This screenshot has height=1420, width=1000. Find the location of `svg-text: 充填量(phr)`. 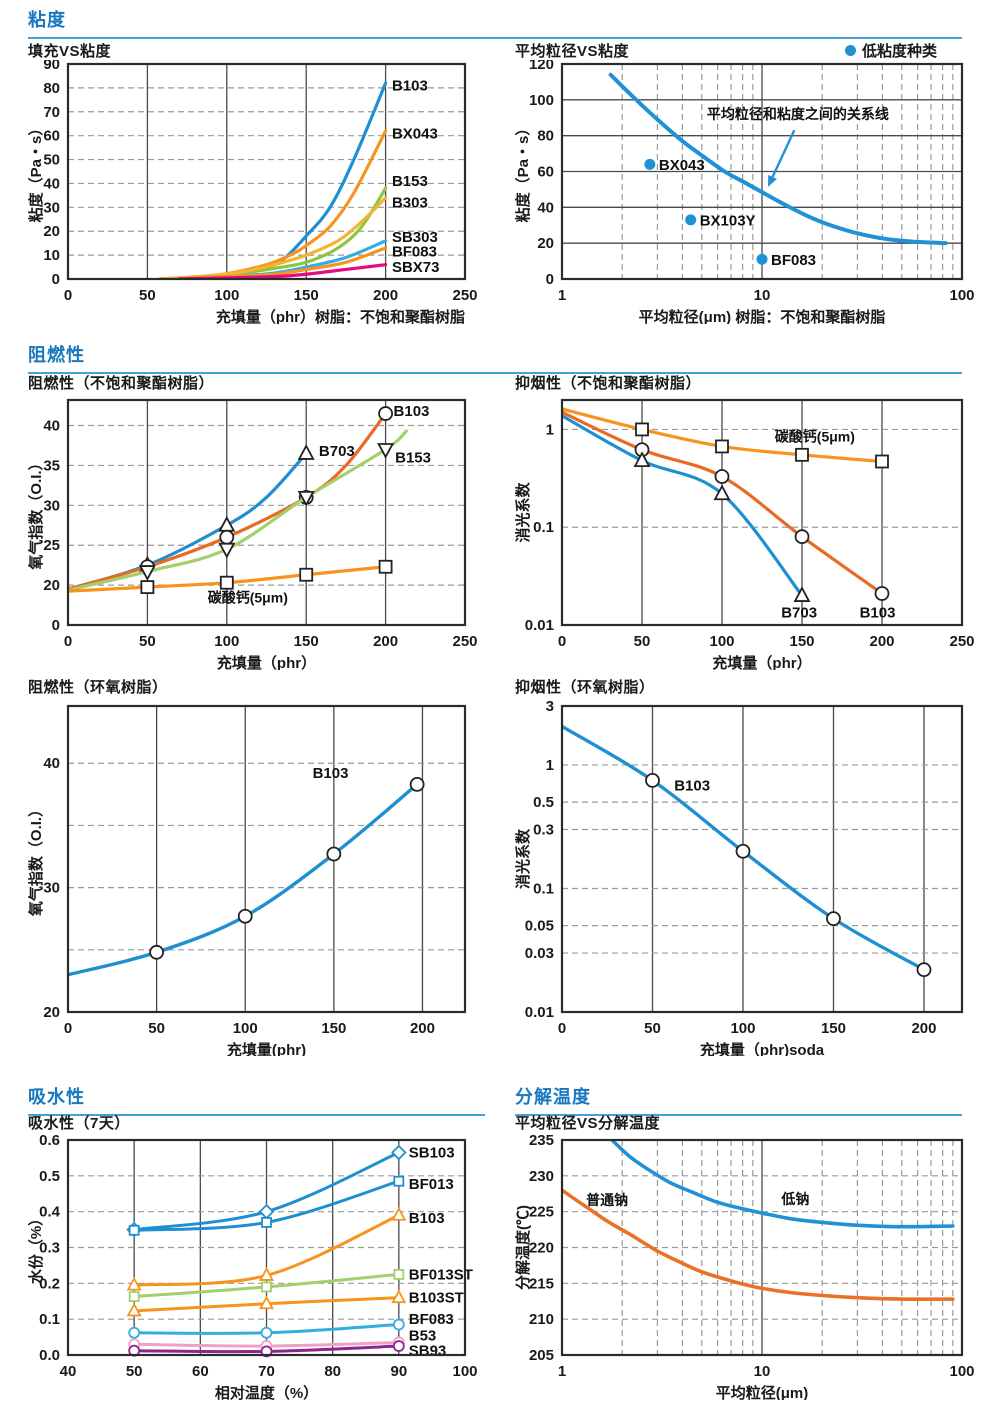

svg-text: 充填量(phr) is located at coordinates (266, 1048).